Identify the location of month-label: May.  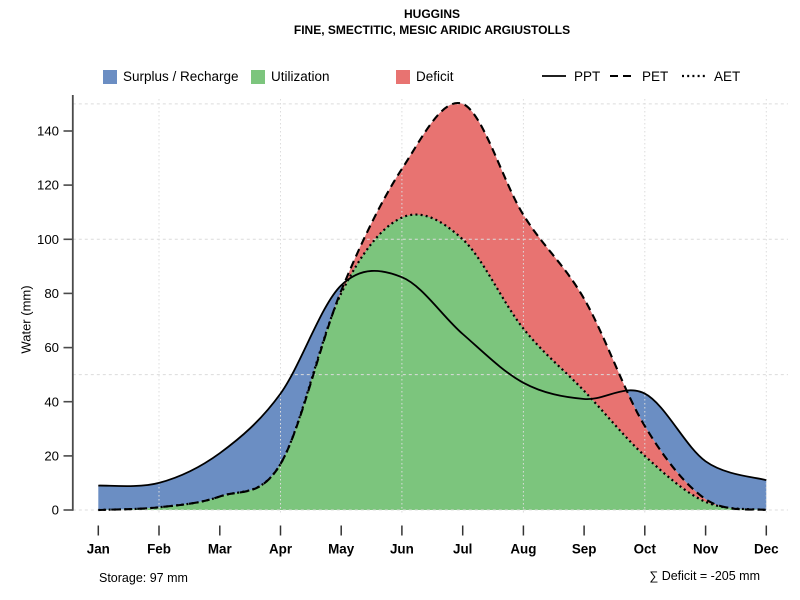
(341, 549).